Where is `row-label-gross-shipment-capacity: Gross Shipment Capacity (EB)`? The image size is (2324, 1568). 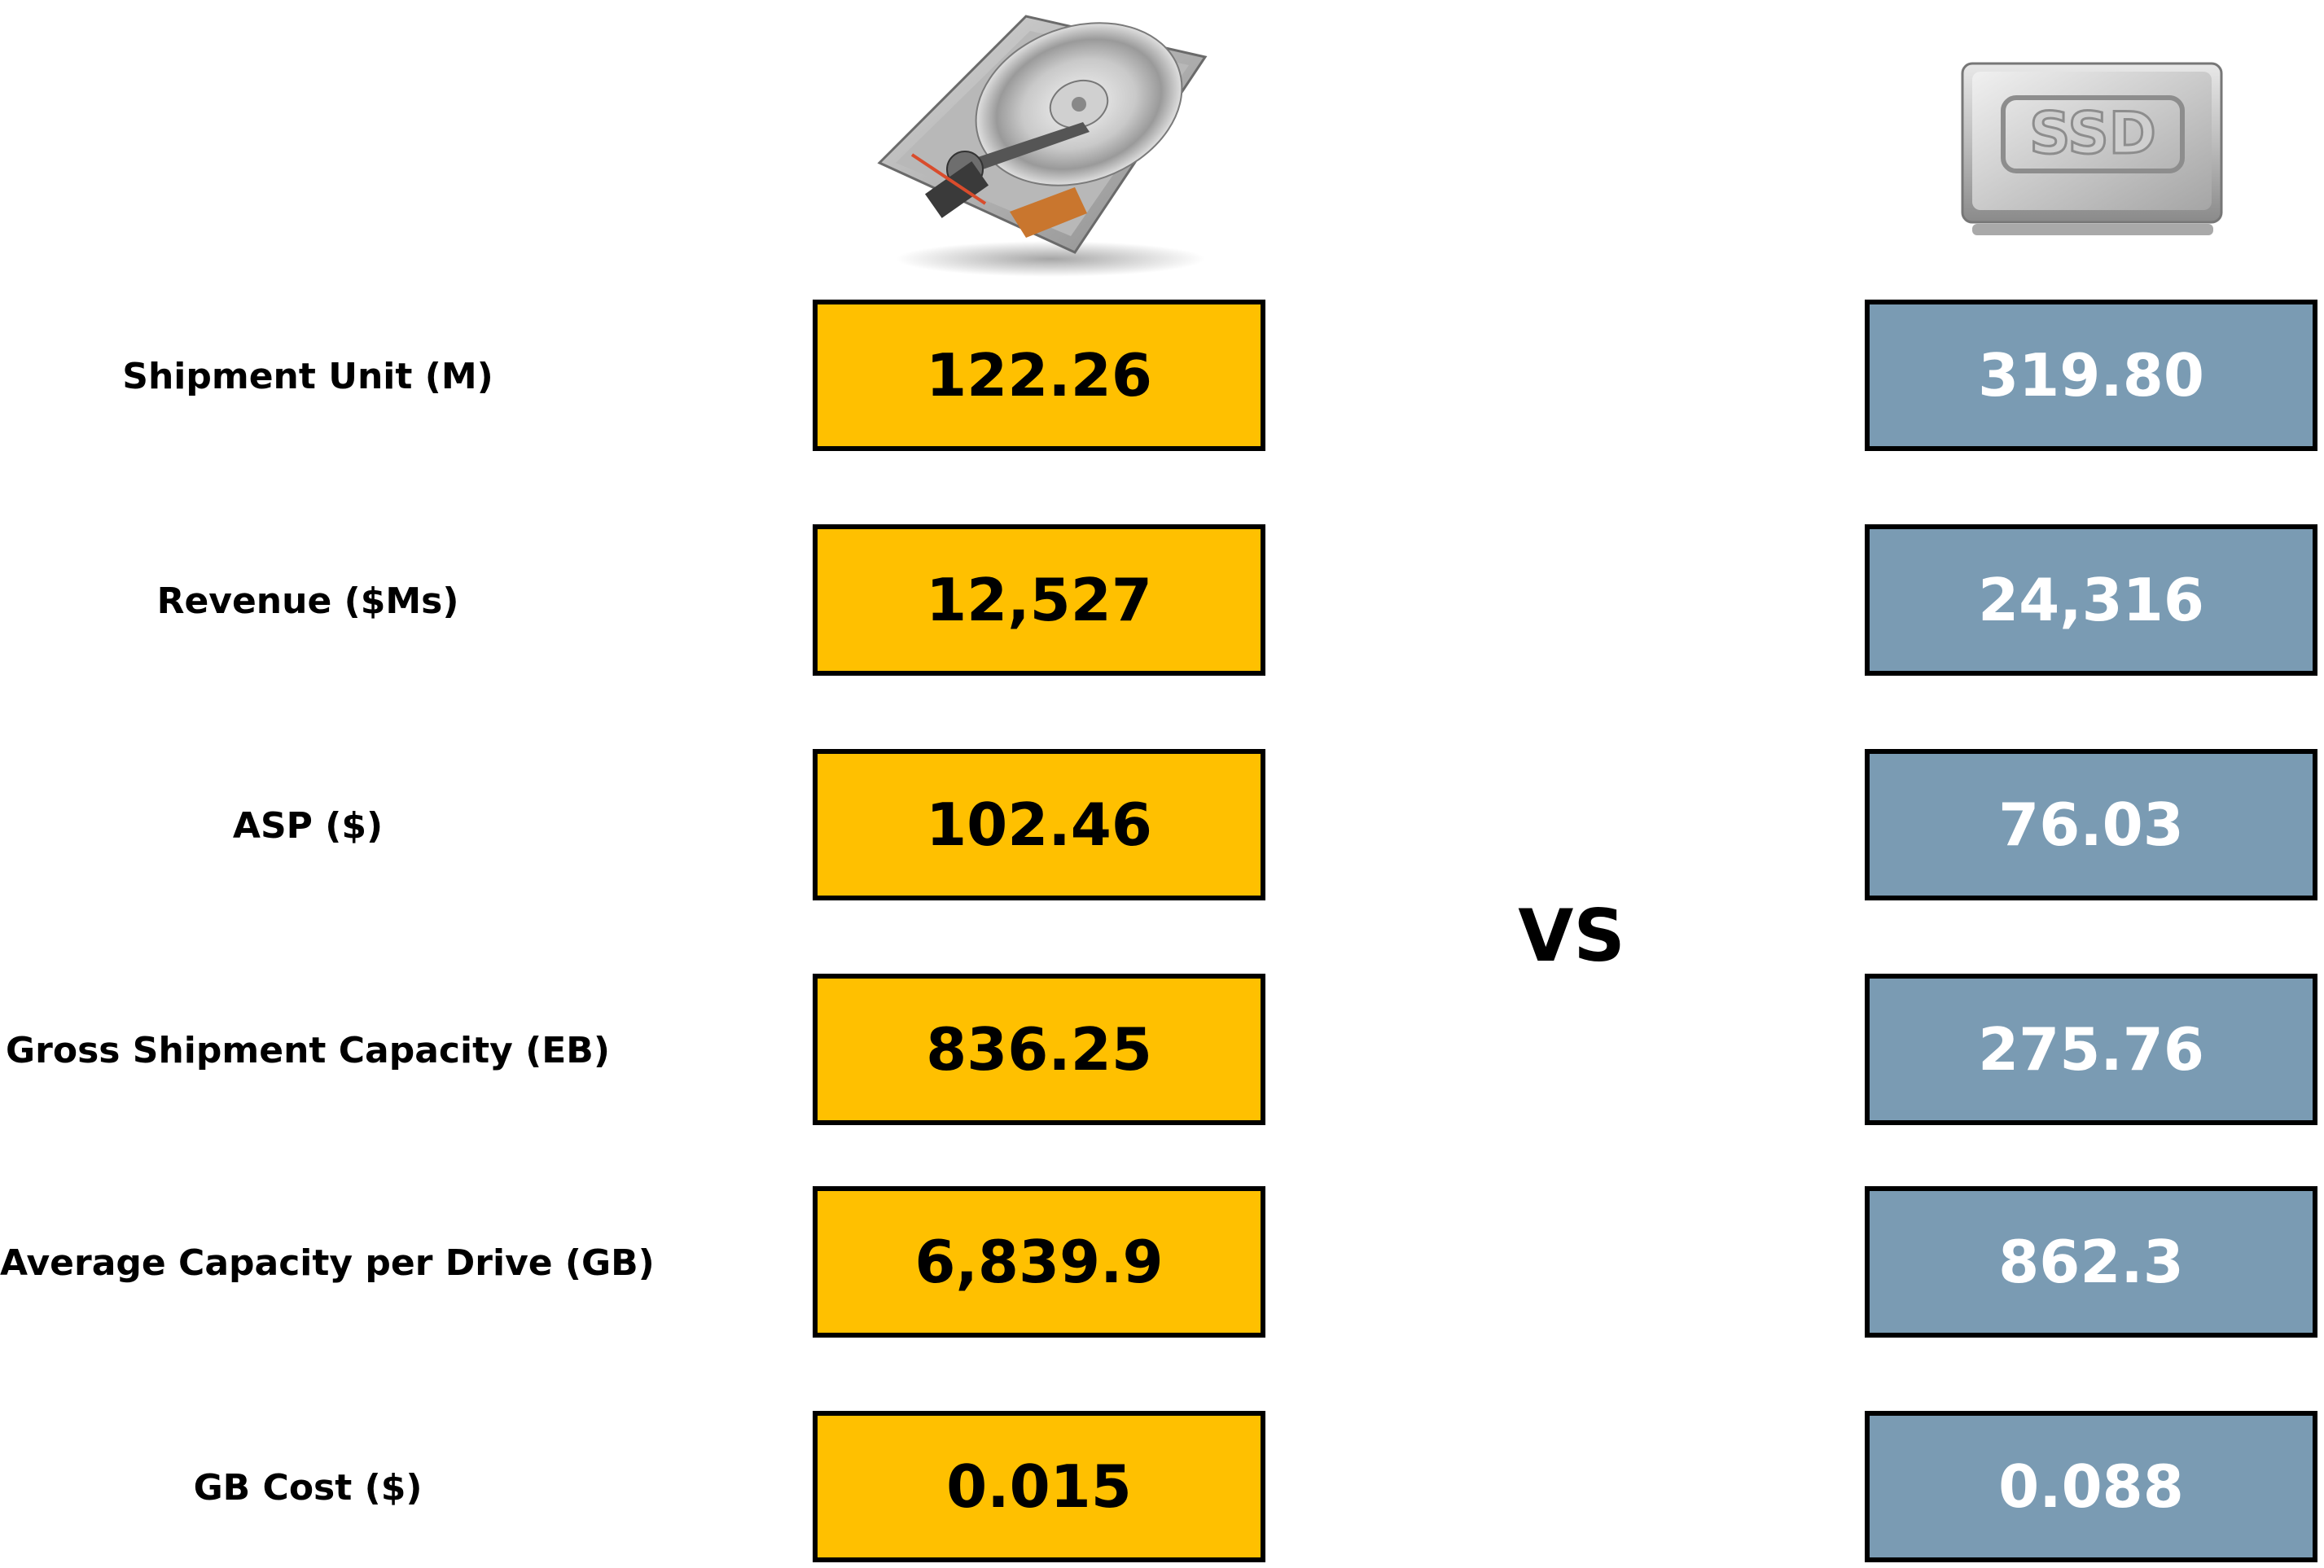 row-label-gross-shipment-capacity: Gross Shipment Capacity (EB) is located at coordinates (308, 1050).